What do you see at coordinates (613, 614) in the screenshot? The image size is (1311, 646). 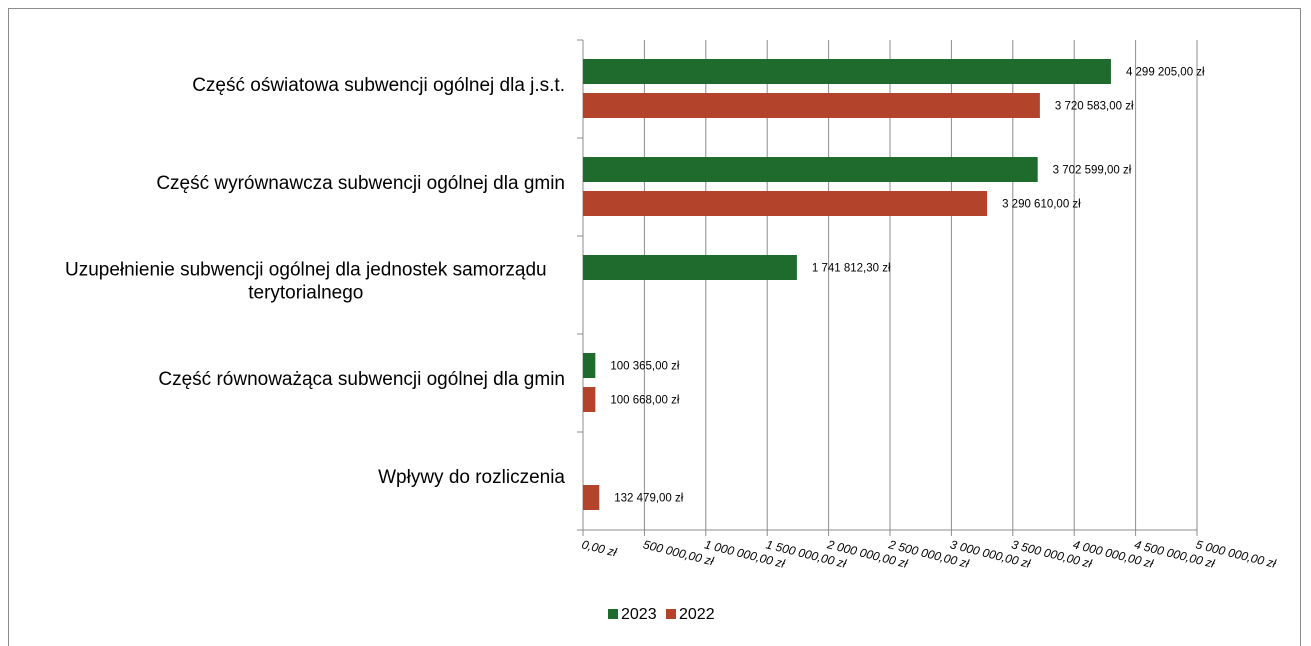 I see `legend-swatch-2023` at bounding box center [613, 614].